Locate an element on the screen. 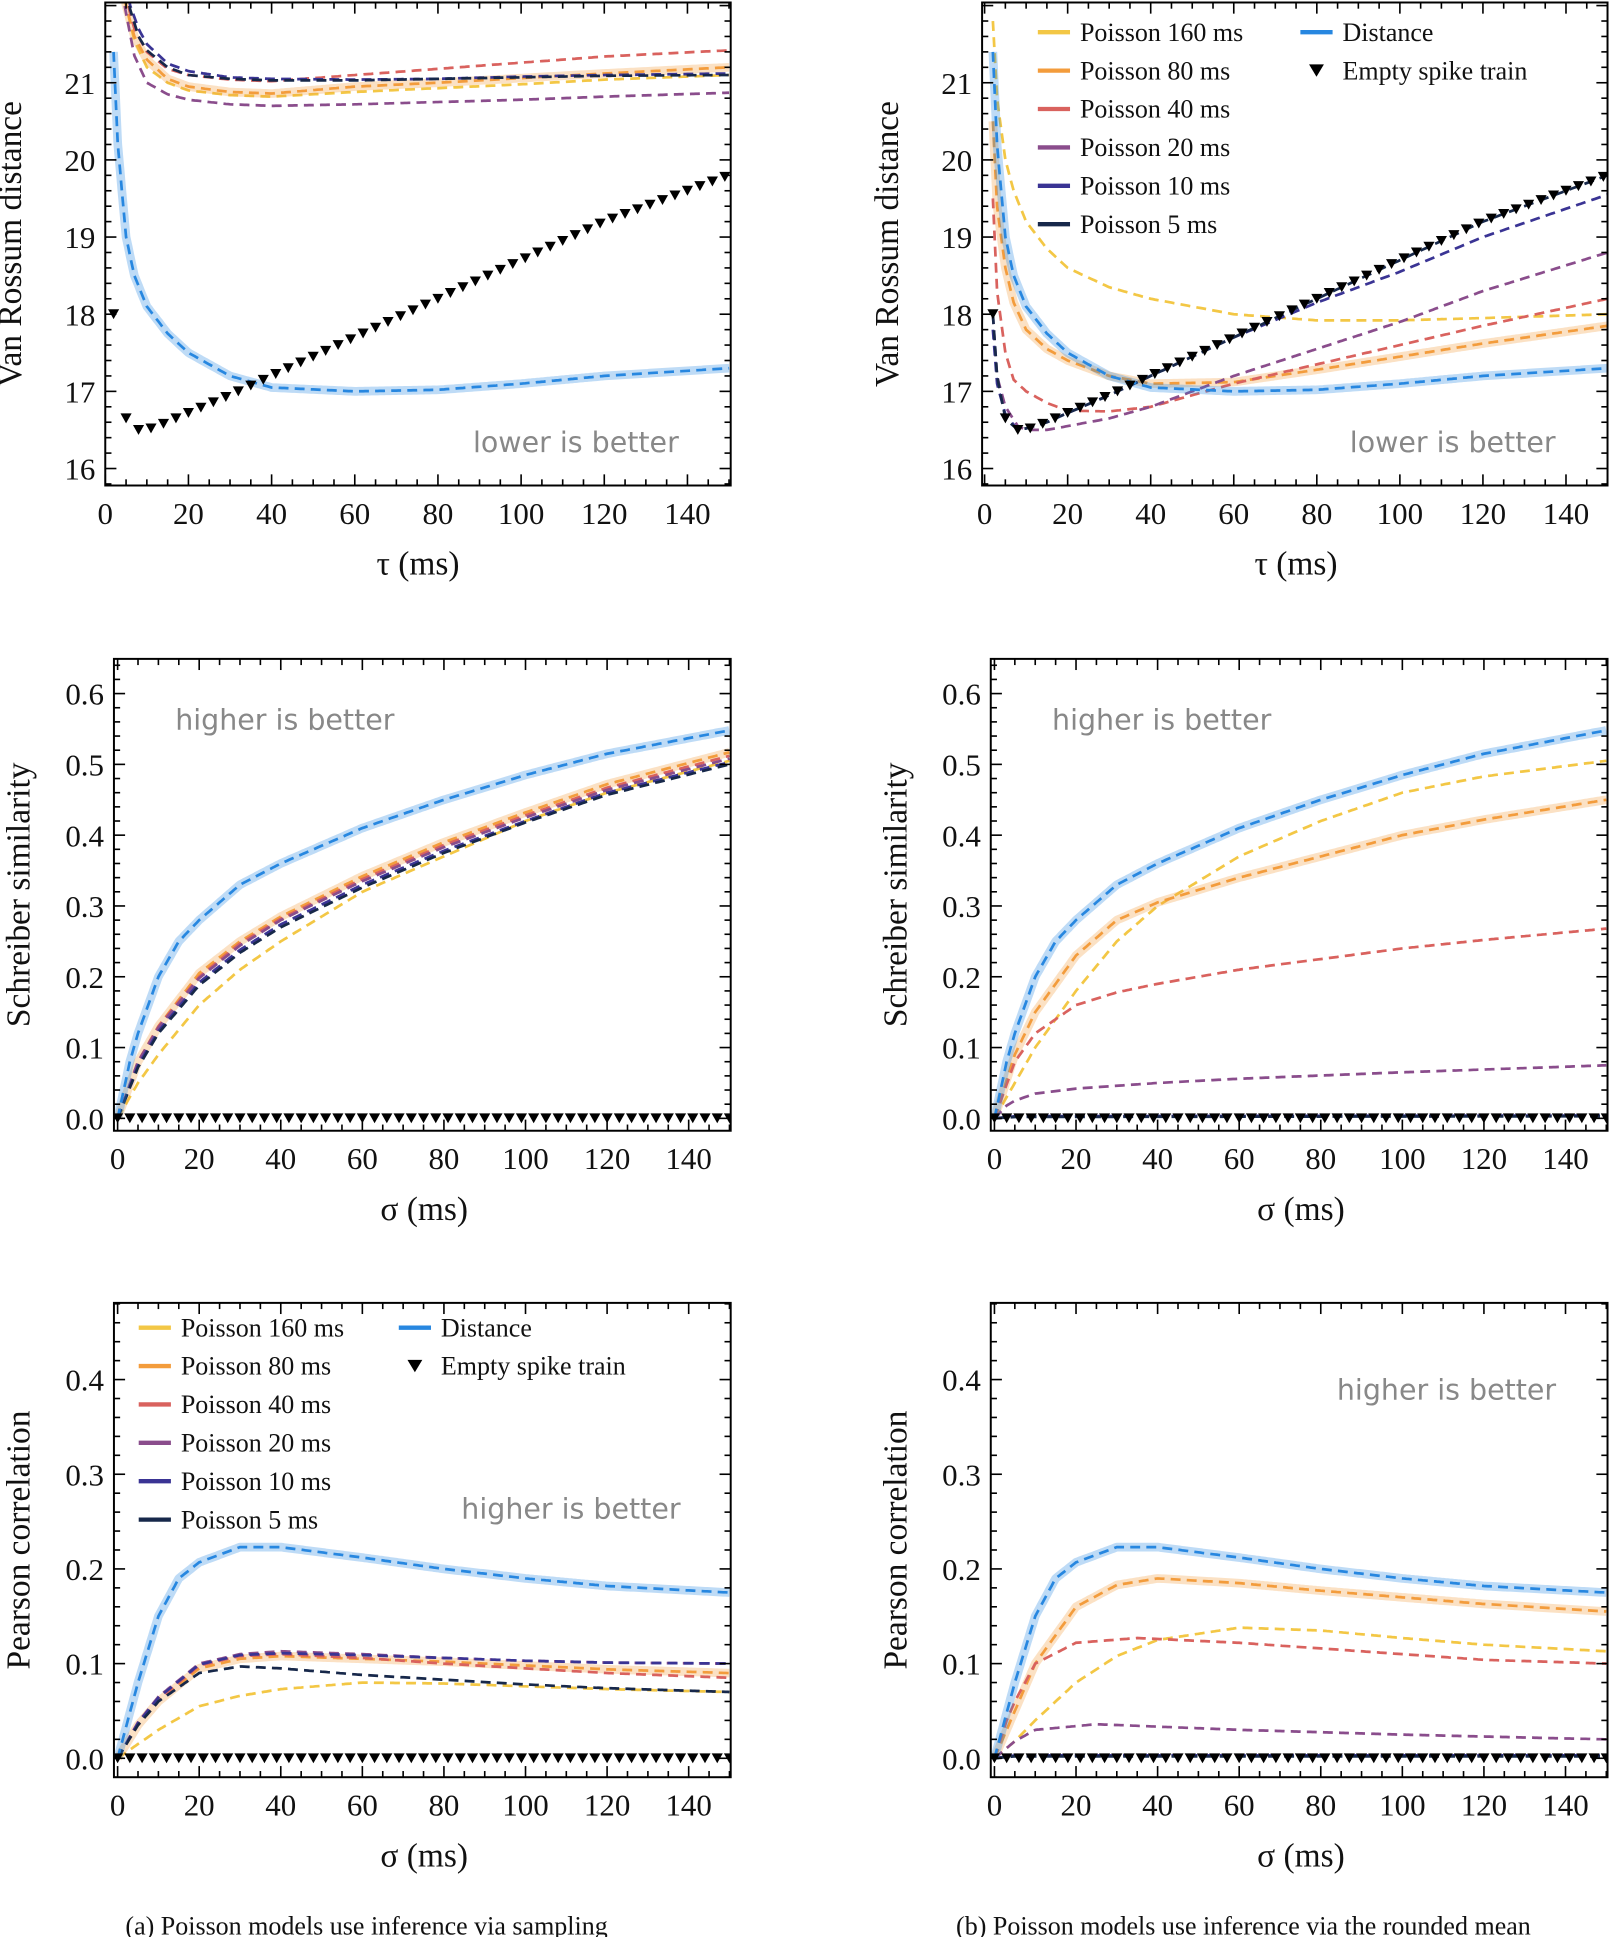 The image size is (1610, 1937). legend-item: Poisson 20 ms is located at coordinates (1133, 147).